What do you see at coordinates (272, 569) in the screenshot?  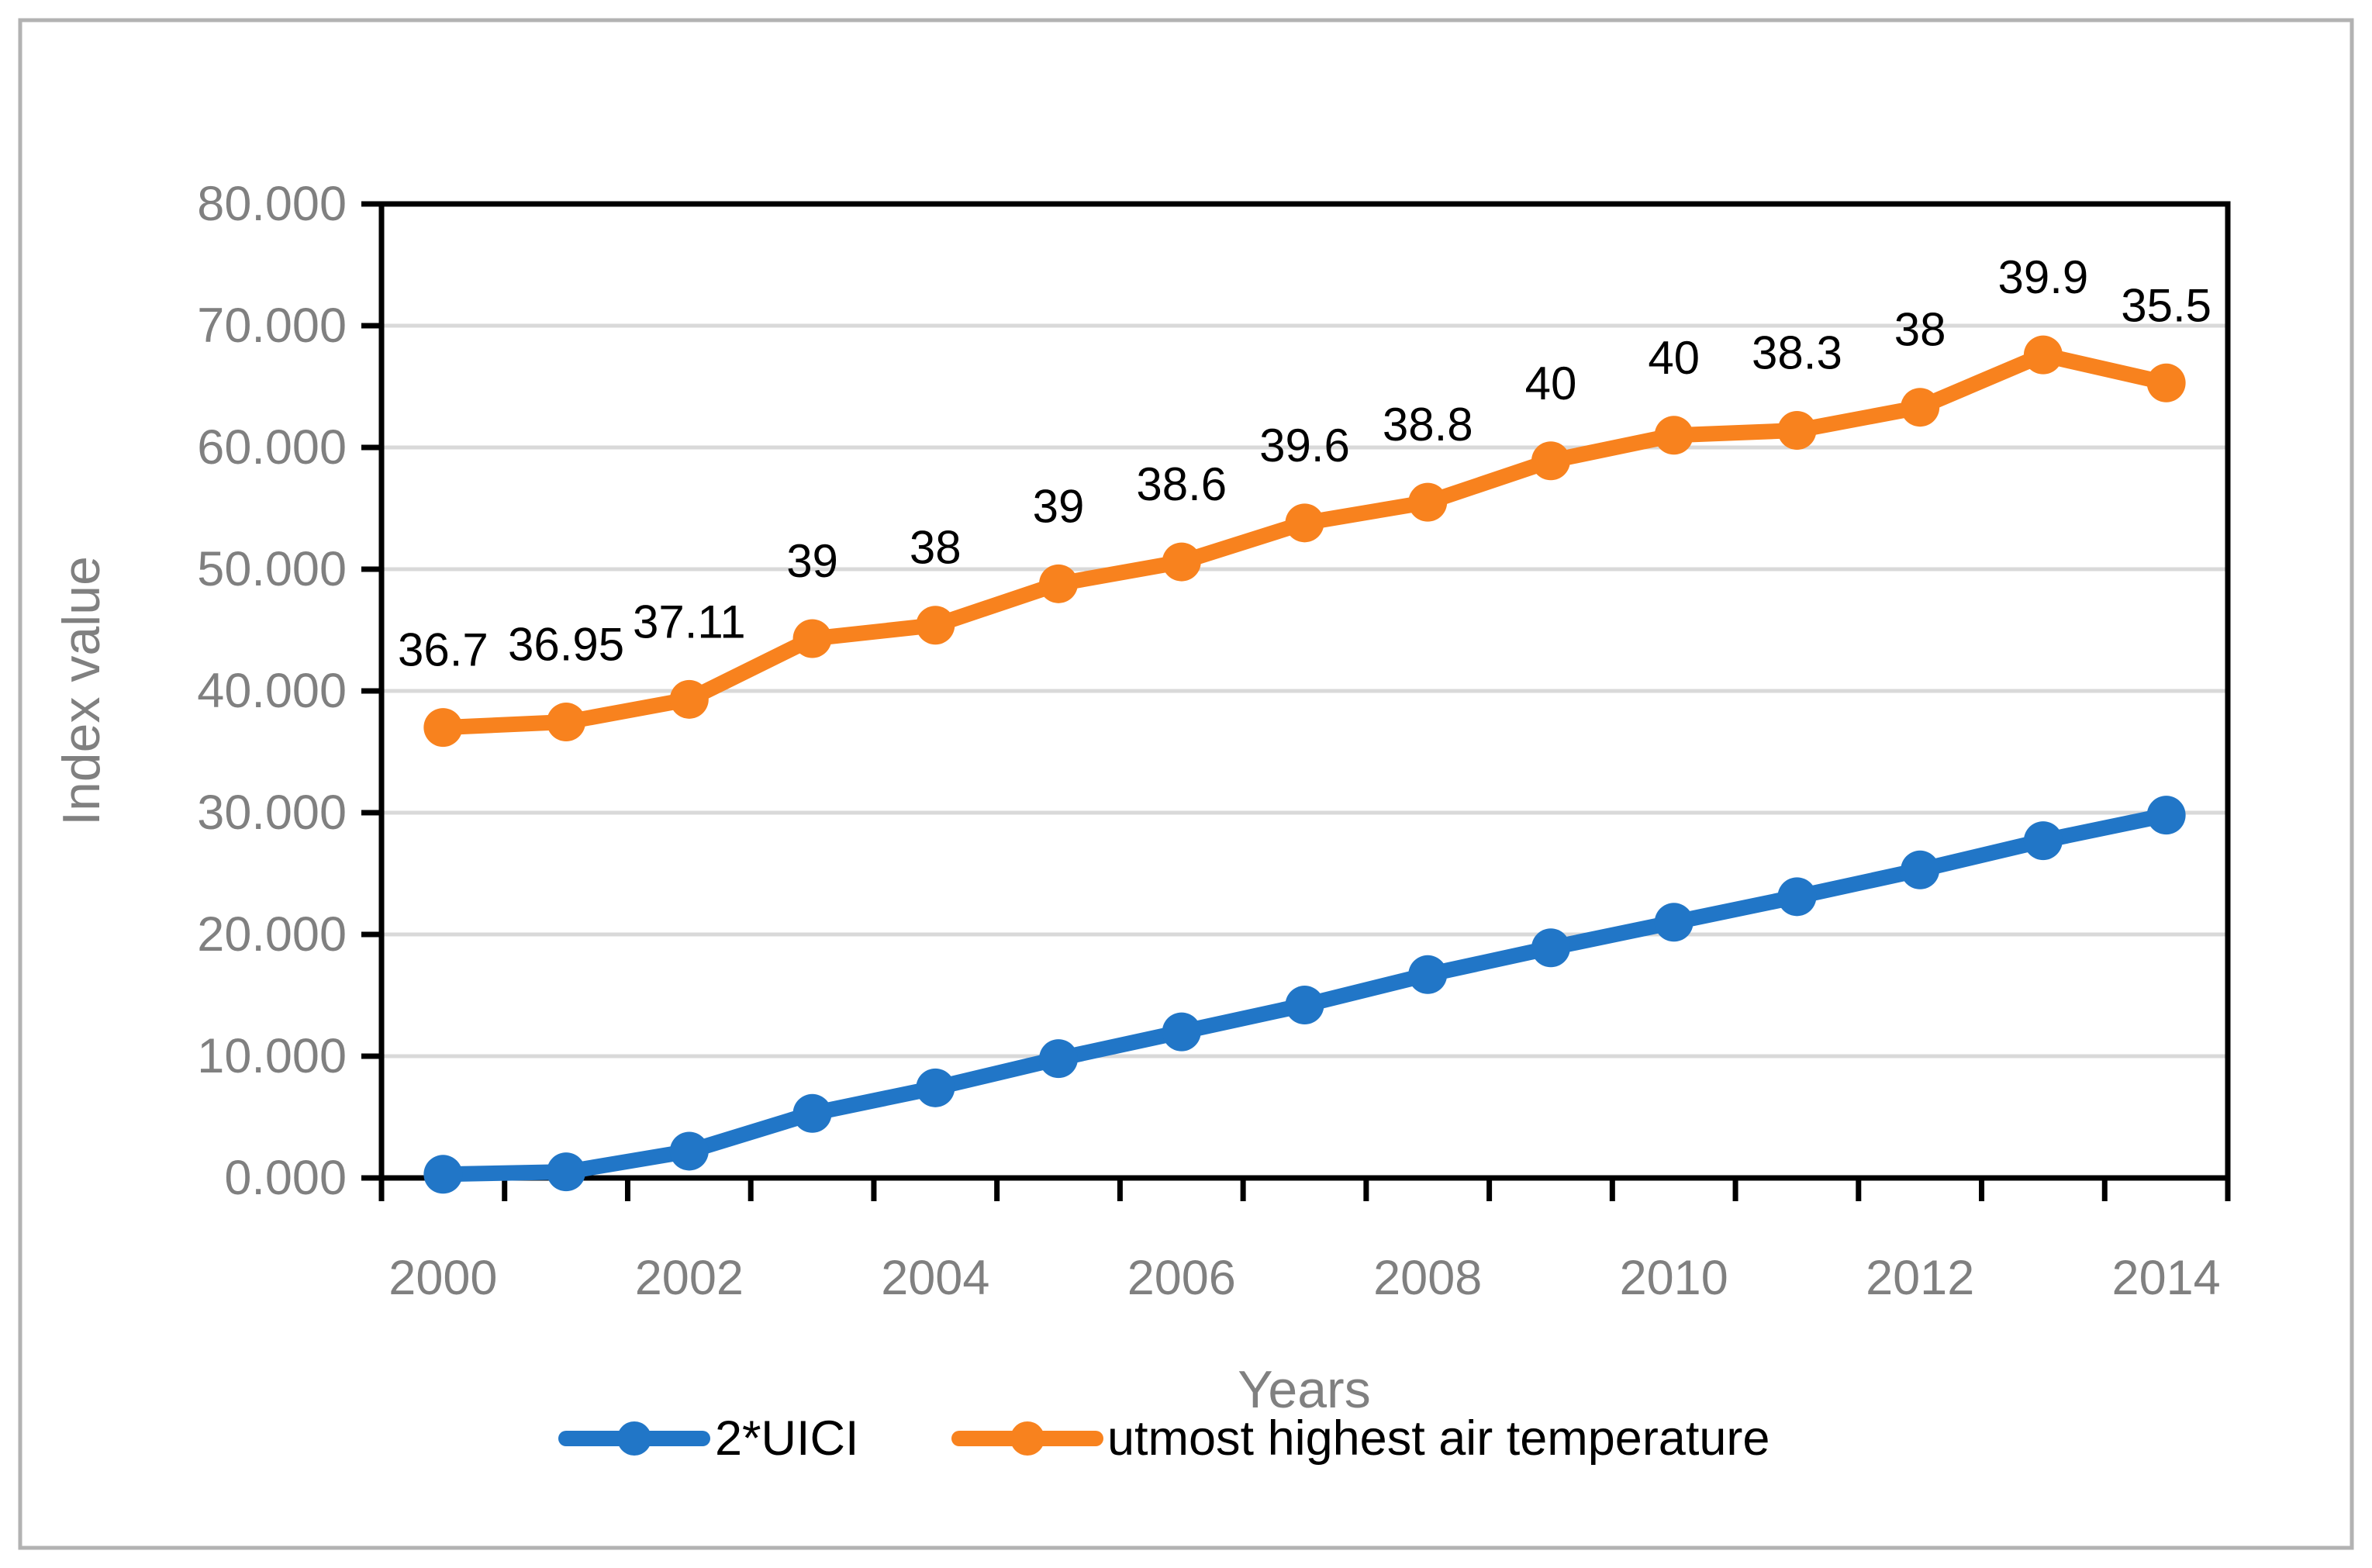 I see `y-tick-label: 50.000` at bounding box center [272, 569].